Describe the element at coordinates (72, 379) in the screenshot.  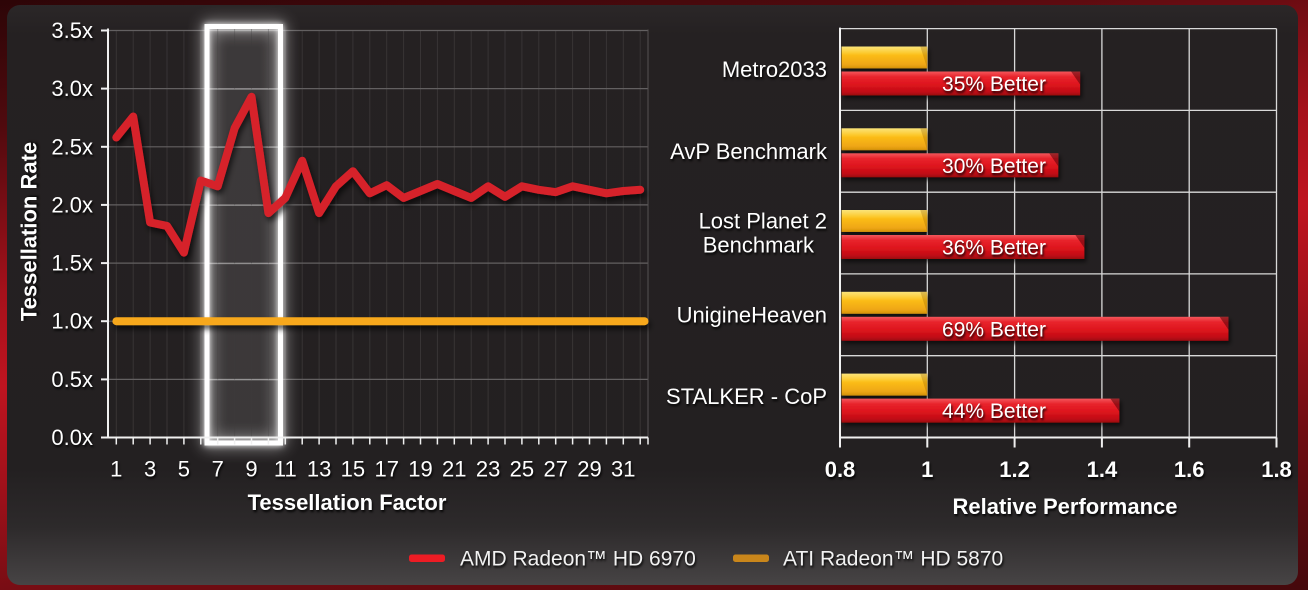
I see `svg-text: 0.5x` at that location.